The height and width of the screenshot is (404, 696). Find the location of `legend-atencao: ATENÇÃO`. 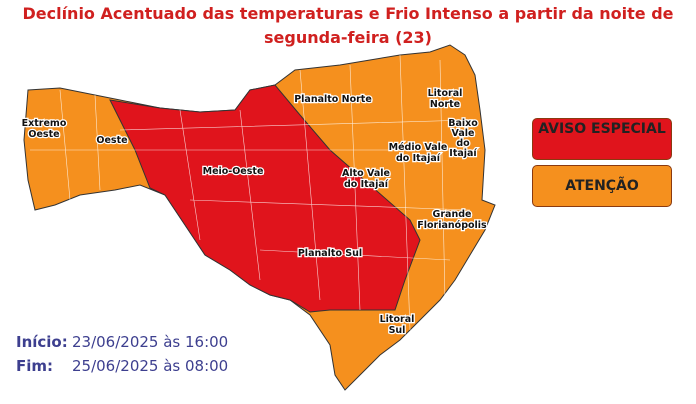

legend-atencao: ATENÇÃO is located at coordinates (602, 186).